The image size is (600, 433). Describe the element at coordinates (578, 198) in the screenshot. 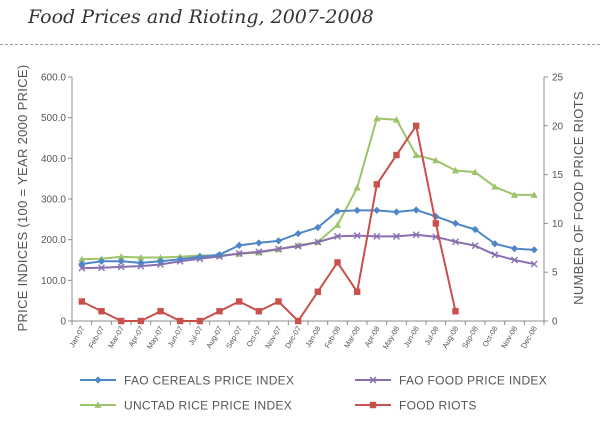

I see `y2-axis-title: NUMBER OF FOOD PRICE RIOTS` at that location.